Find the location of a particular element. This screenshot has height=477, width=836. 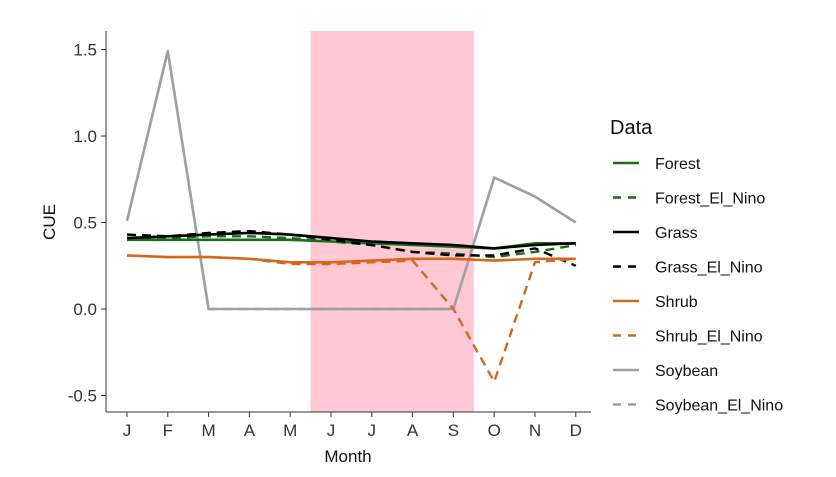

legend-item-forest-el-nino: Forest_El_Nino is located at coordinates (689, 199).